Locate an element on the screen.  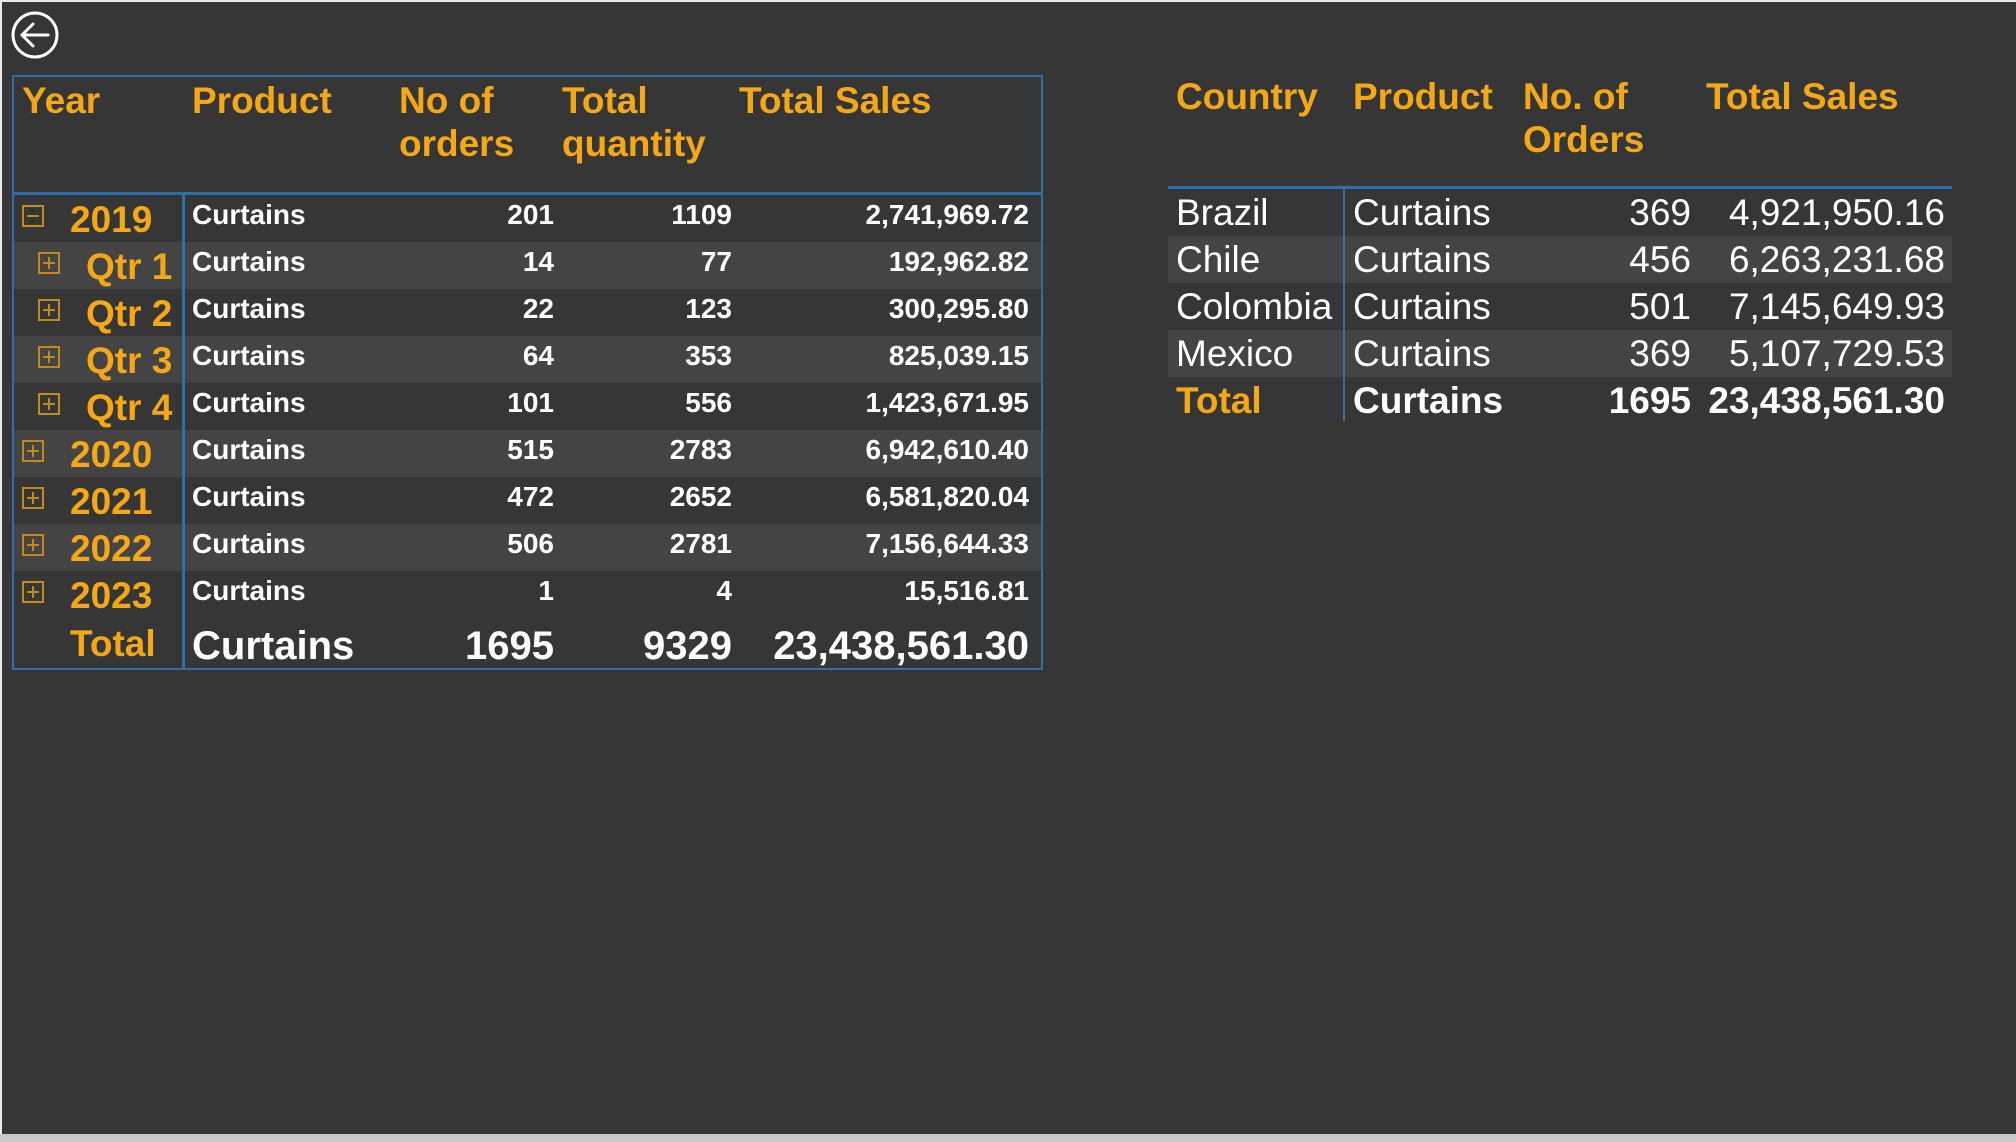
row-header-label: Qtr 3 is located at coordinates (129, 360).